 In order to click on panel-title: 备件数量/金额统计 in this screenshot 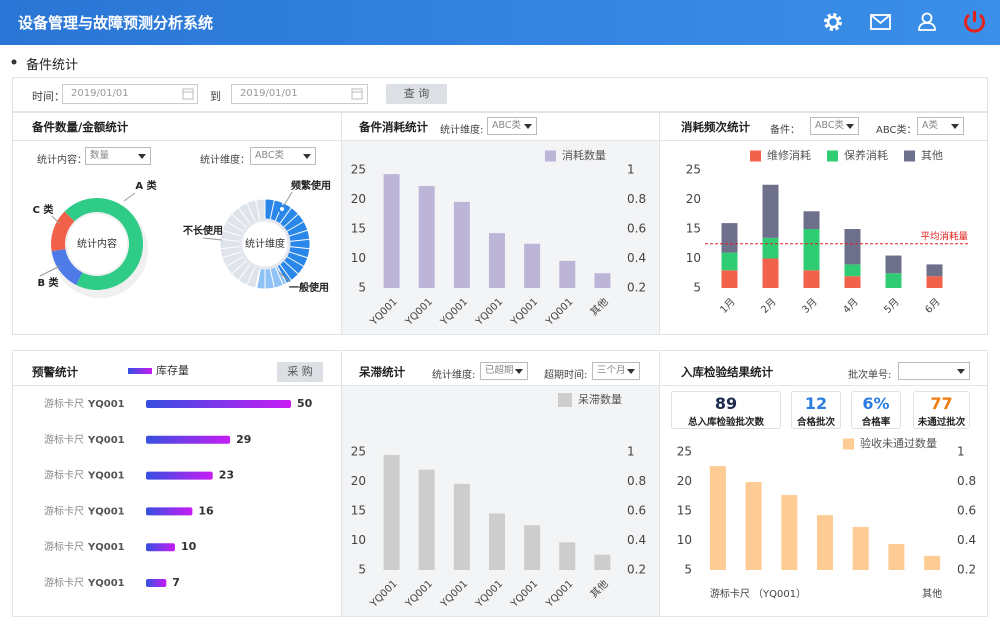, I will do `click(80, 127)`.